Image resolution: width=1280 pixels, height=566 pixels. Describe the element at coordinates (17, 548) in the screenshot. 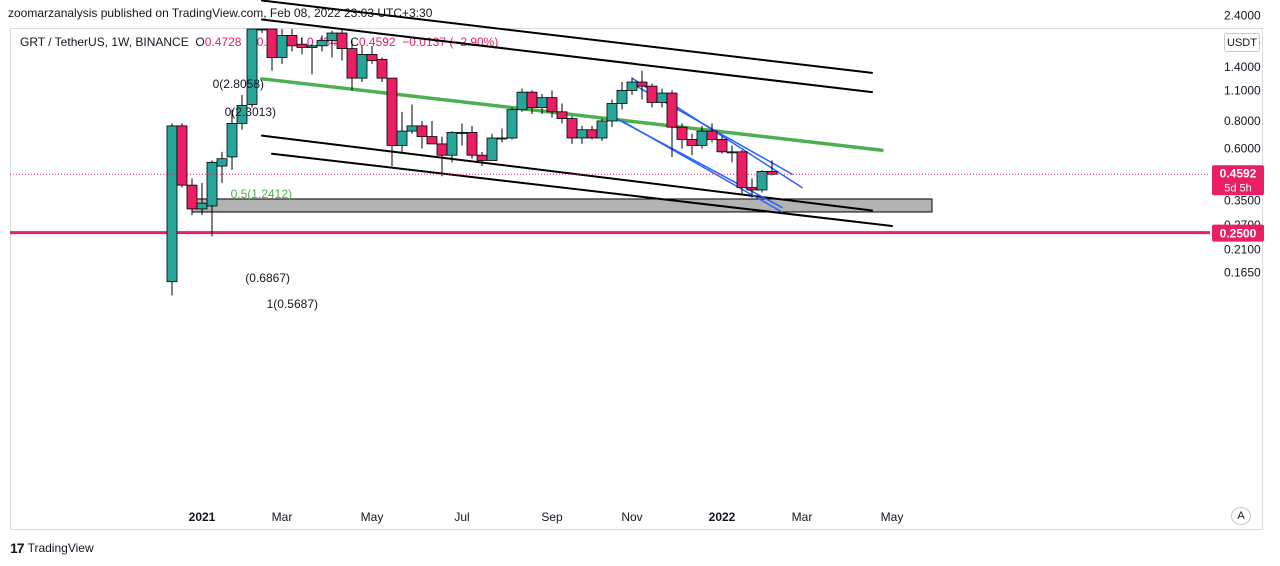

I see `tradingview-logo-icon: 17` at that location.